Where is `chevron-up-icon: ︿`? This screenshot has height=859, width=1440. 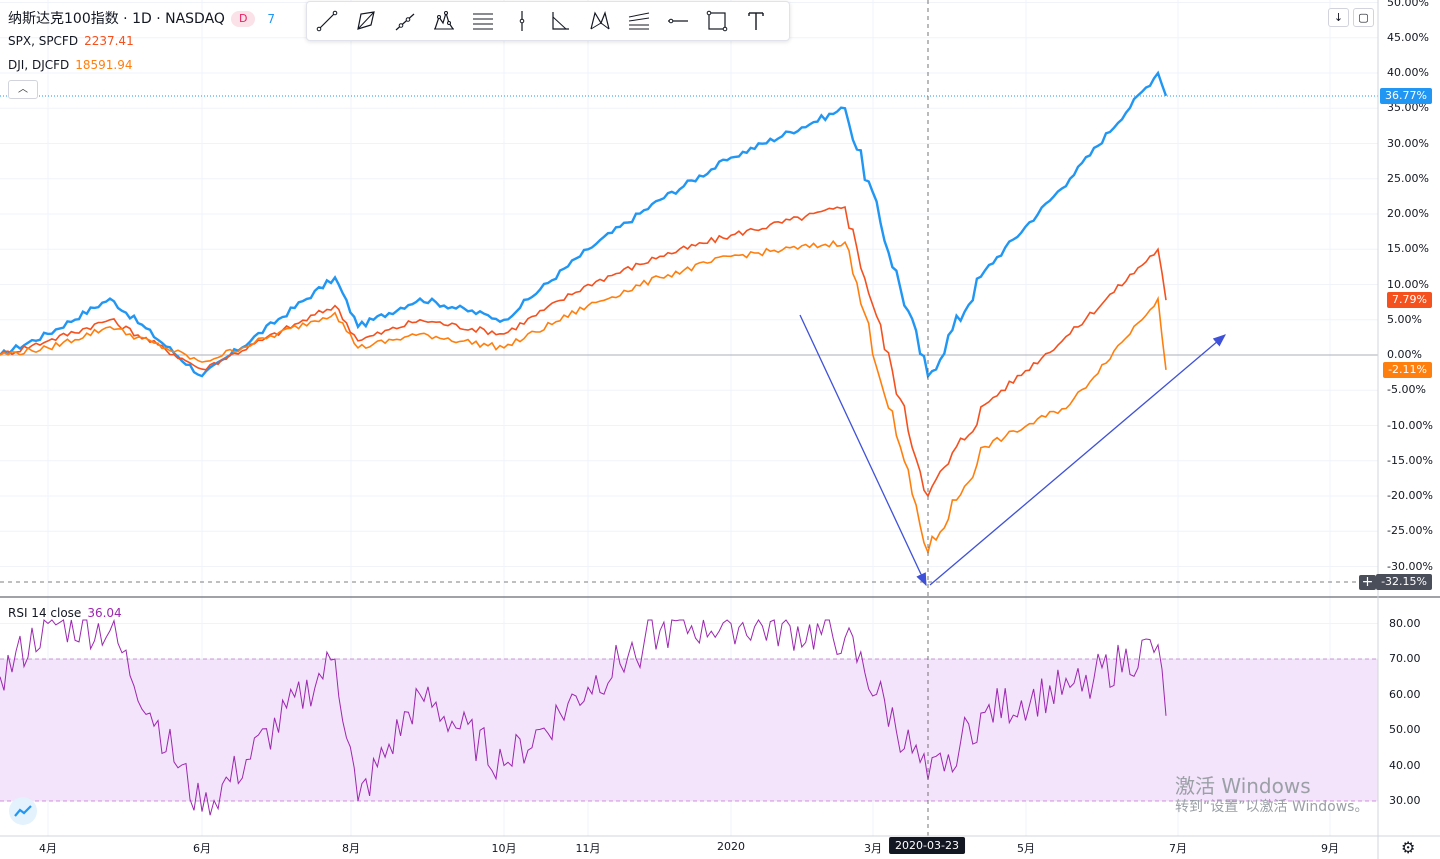 chevron-up-icon: ︿ is located at coordinates (23, 89).